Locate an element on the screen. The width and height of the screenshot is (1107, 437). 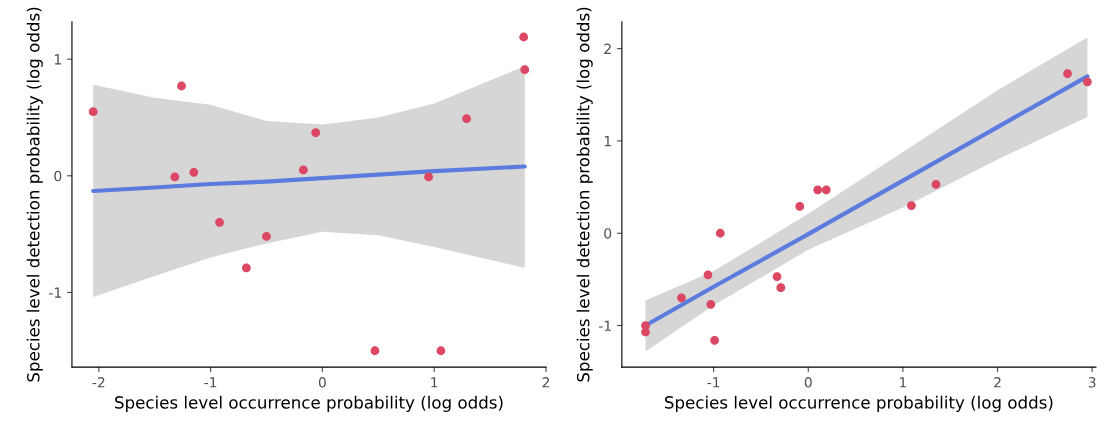
y-tick-label: 2 is located at coordinates (607, 48).